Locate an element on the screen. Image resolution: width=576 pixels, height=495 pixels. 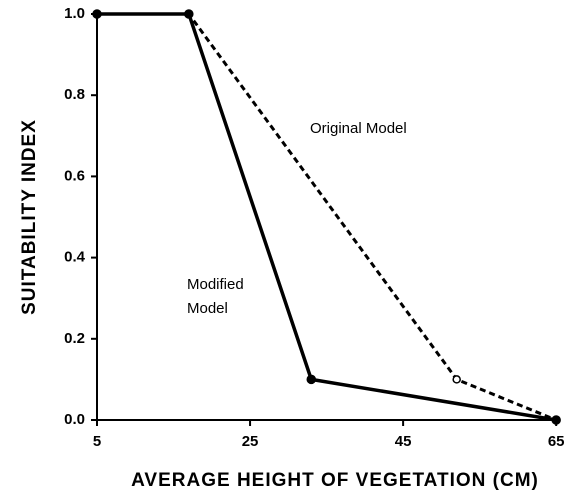
annotation: Modified is located at coordinates (215, 284).